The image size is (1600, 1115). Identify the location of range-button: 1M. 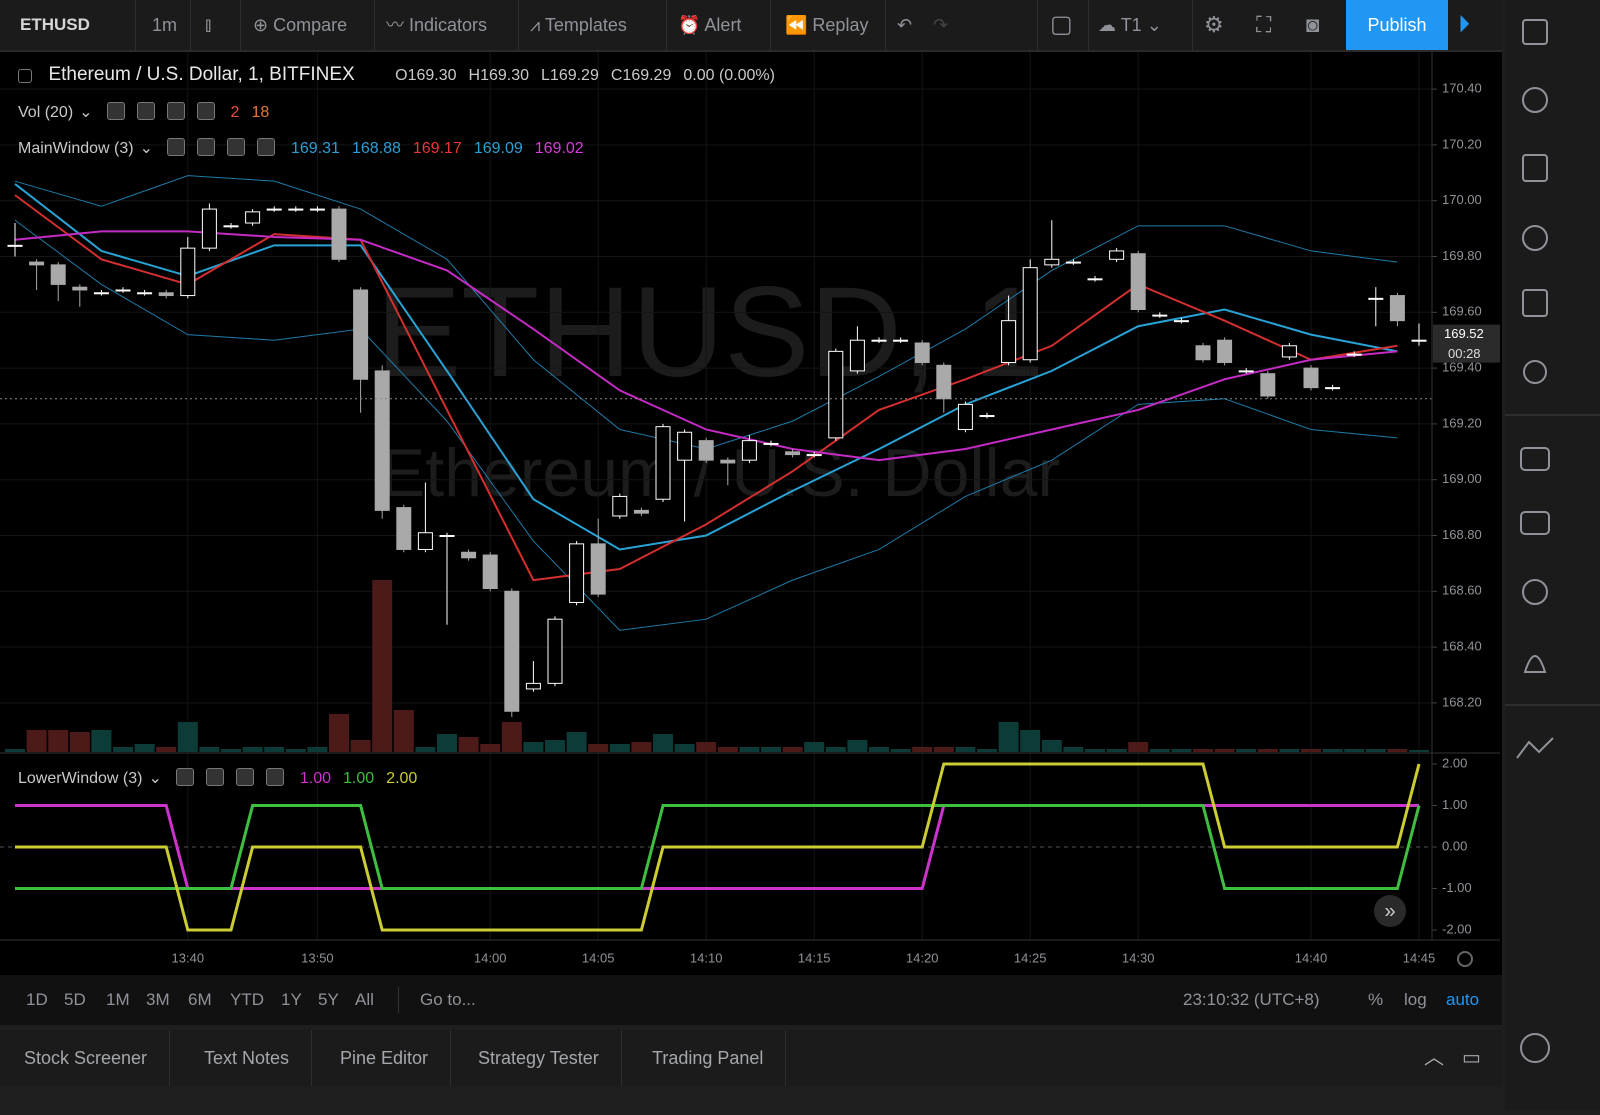
(118, 999).